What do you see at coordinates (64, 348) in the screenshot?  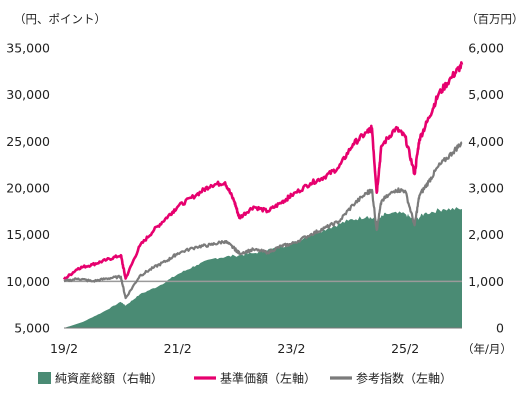 I see `x-tick-label: 19/2` at bounding box center [64, 348].